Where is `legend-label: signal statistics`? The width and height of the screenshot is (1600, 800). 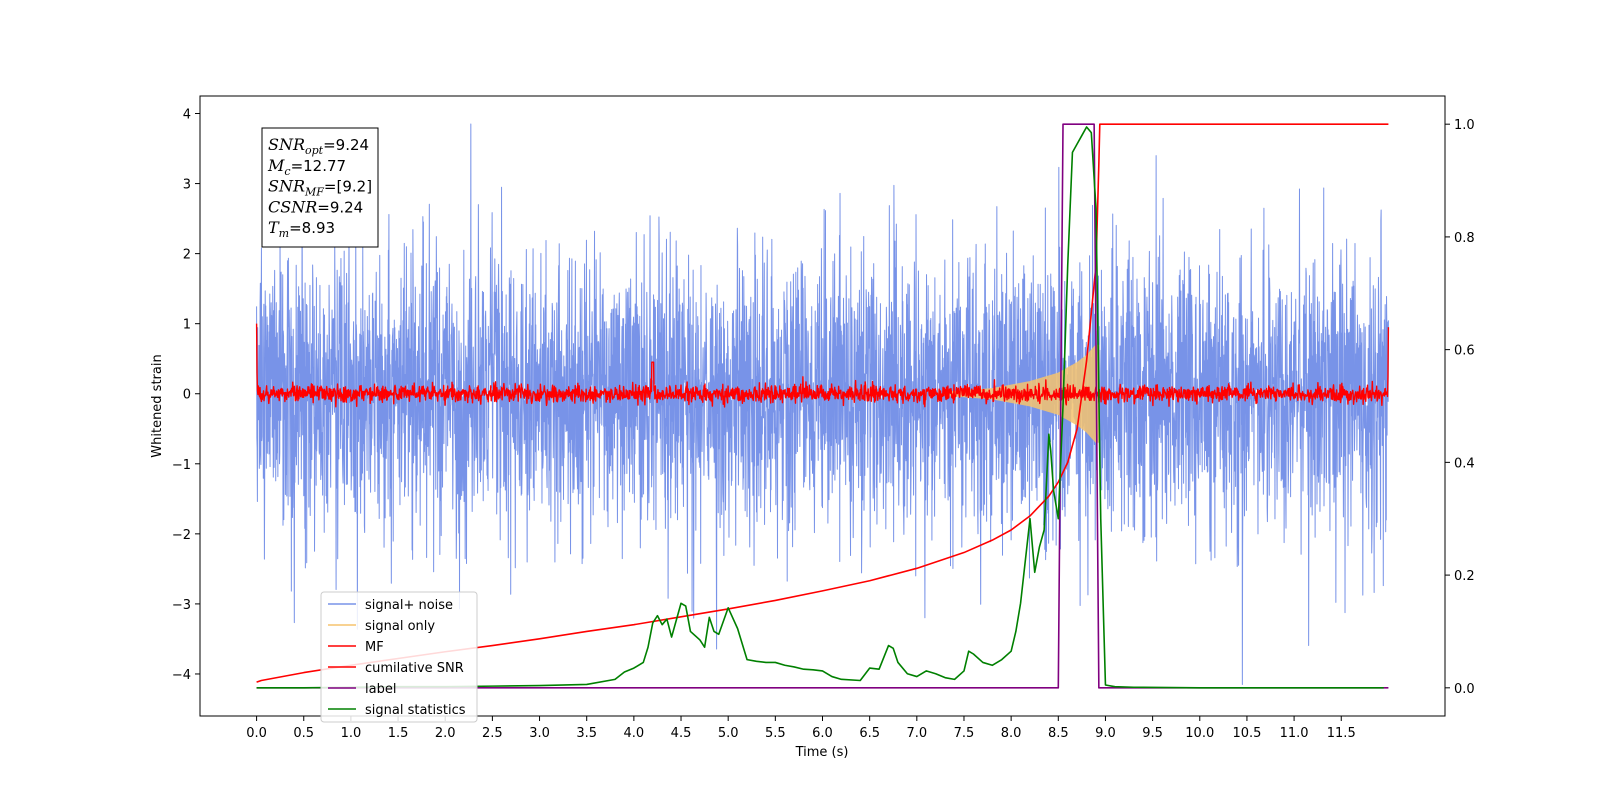 legend-label: signal statistics is located at coordinates (415, 710).